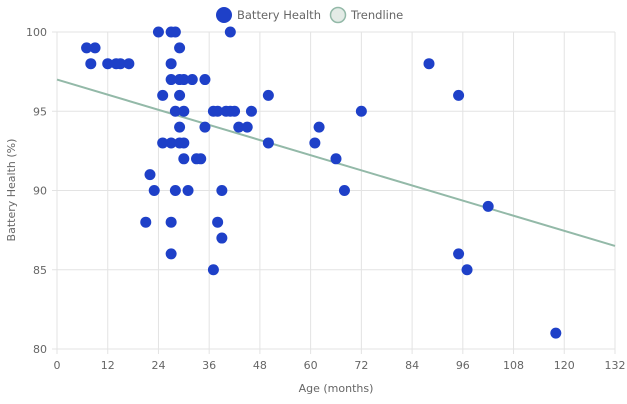  Describe the element at coordinates (108, 365) in the screenshot. I see `x-tick-label: 12` at that location.